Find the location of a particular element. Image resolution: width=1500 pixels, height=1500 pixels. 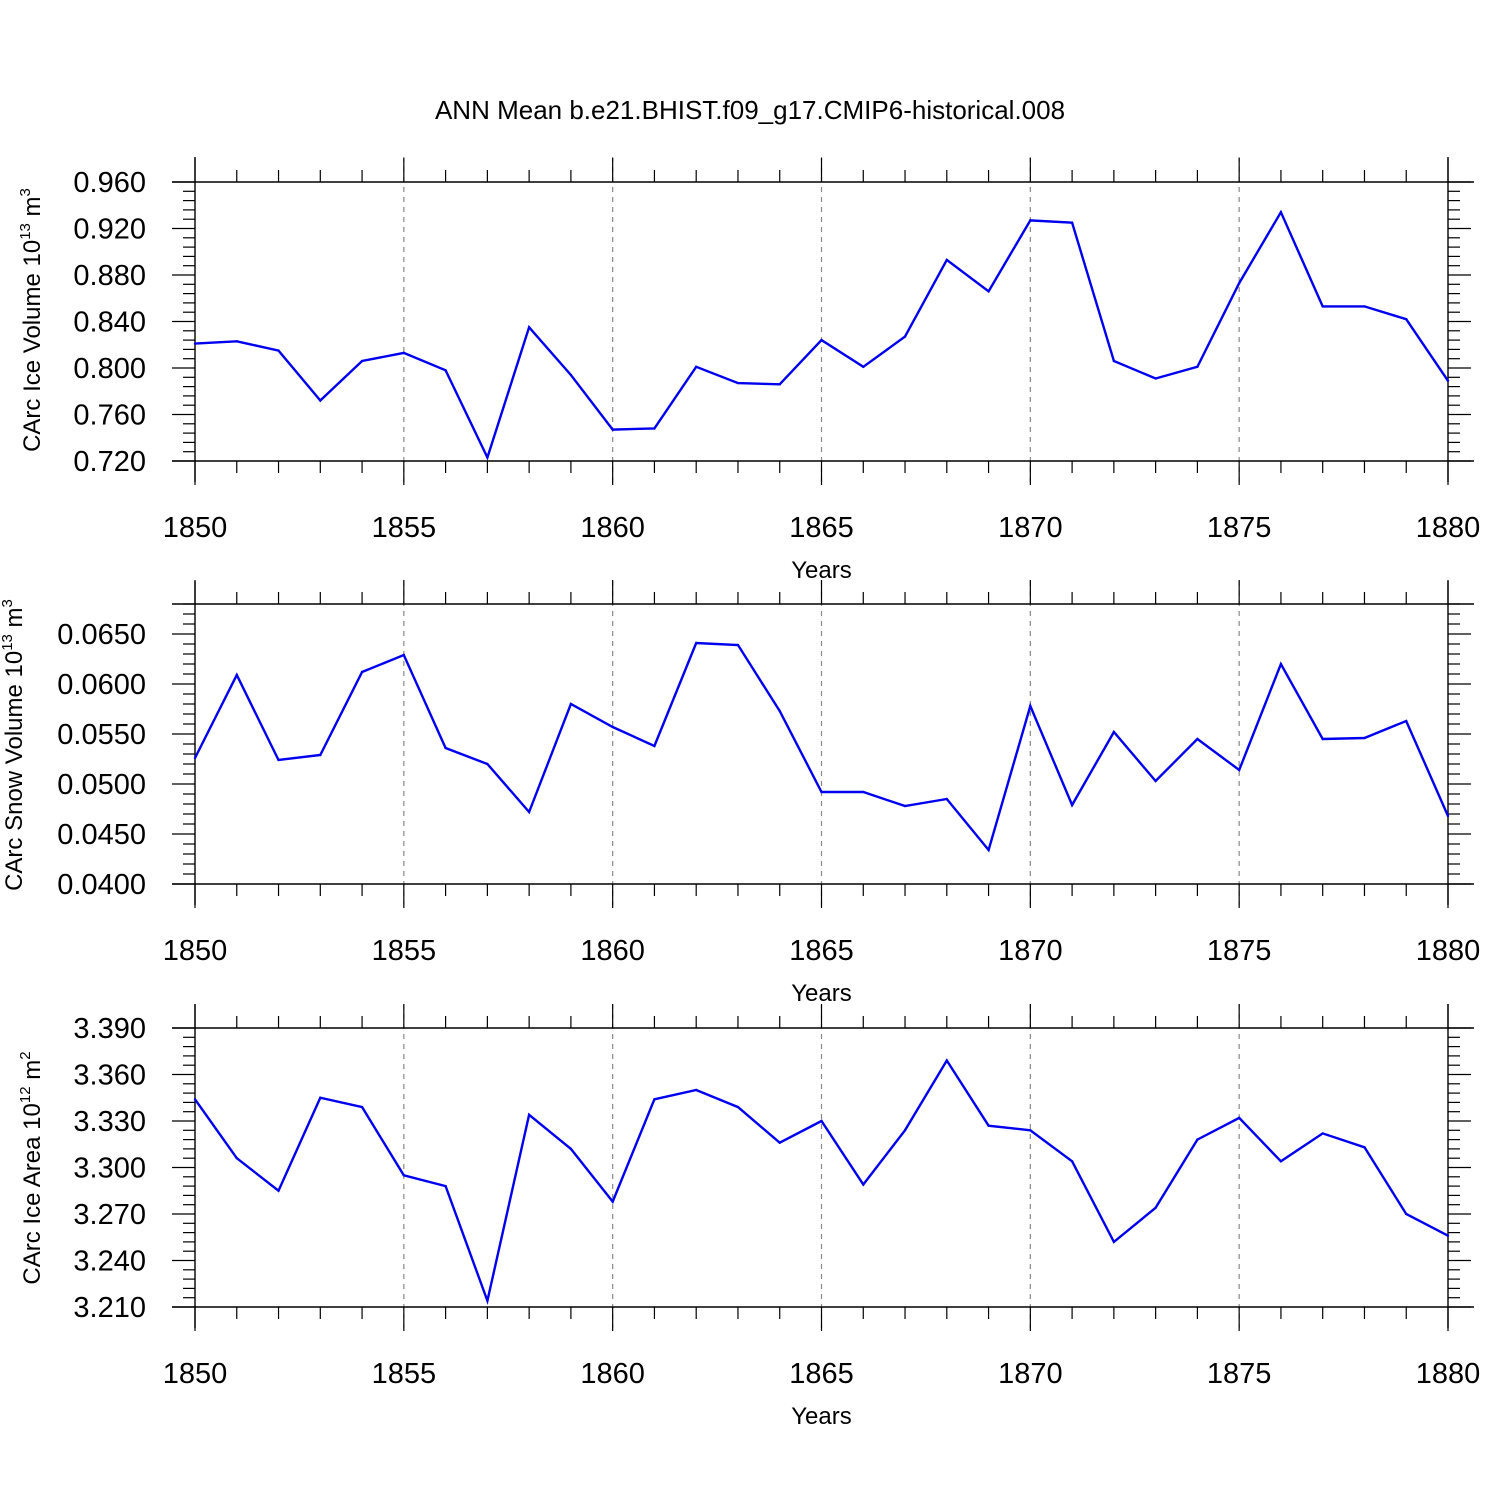

y-axis-label: CArc Ice Volume 1013 m3 is located at coordinates (31, 320).